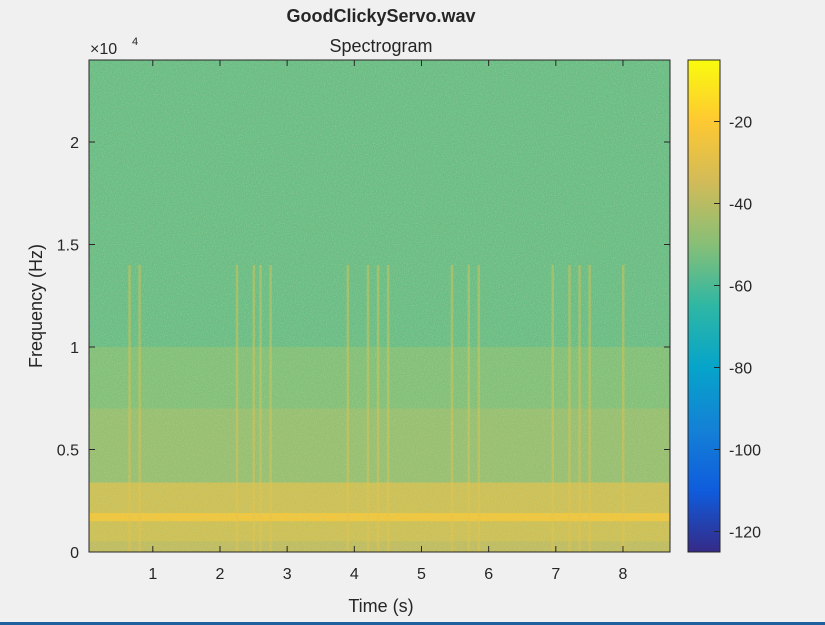 This screenshot has height=625, width=825. Describe the element at coordinates (421, 574) in the screenshot. I see `x-tick-label: 5` at that location.